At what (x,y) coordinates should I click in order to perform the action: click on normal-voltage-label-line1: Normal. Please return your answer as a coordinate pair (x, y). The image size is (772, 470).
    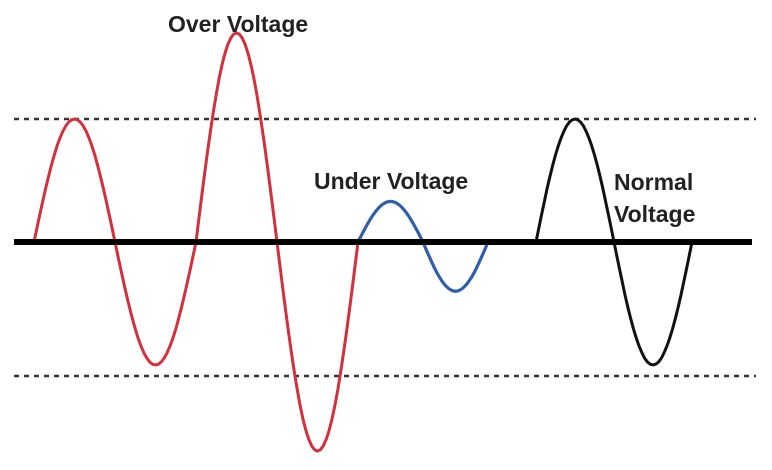
    Looking at the image, I should click on (653, 182).